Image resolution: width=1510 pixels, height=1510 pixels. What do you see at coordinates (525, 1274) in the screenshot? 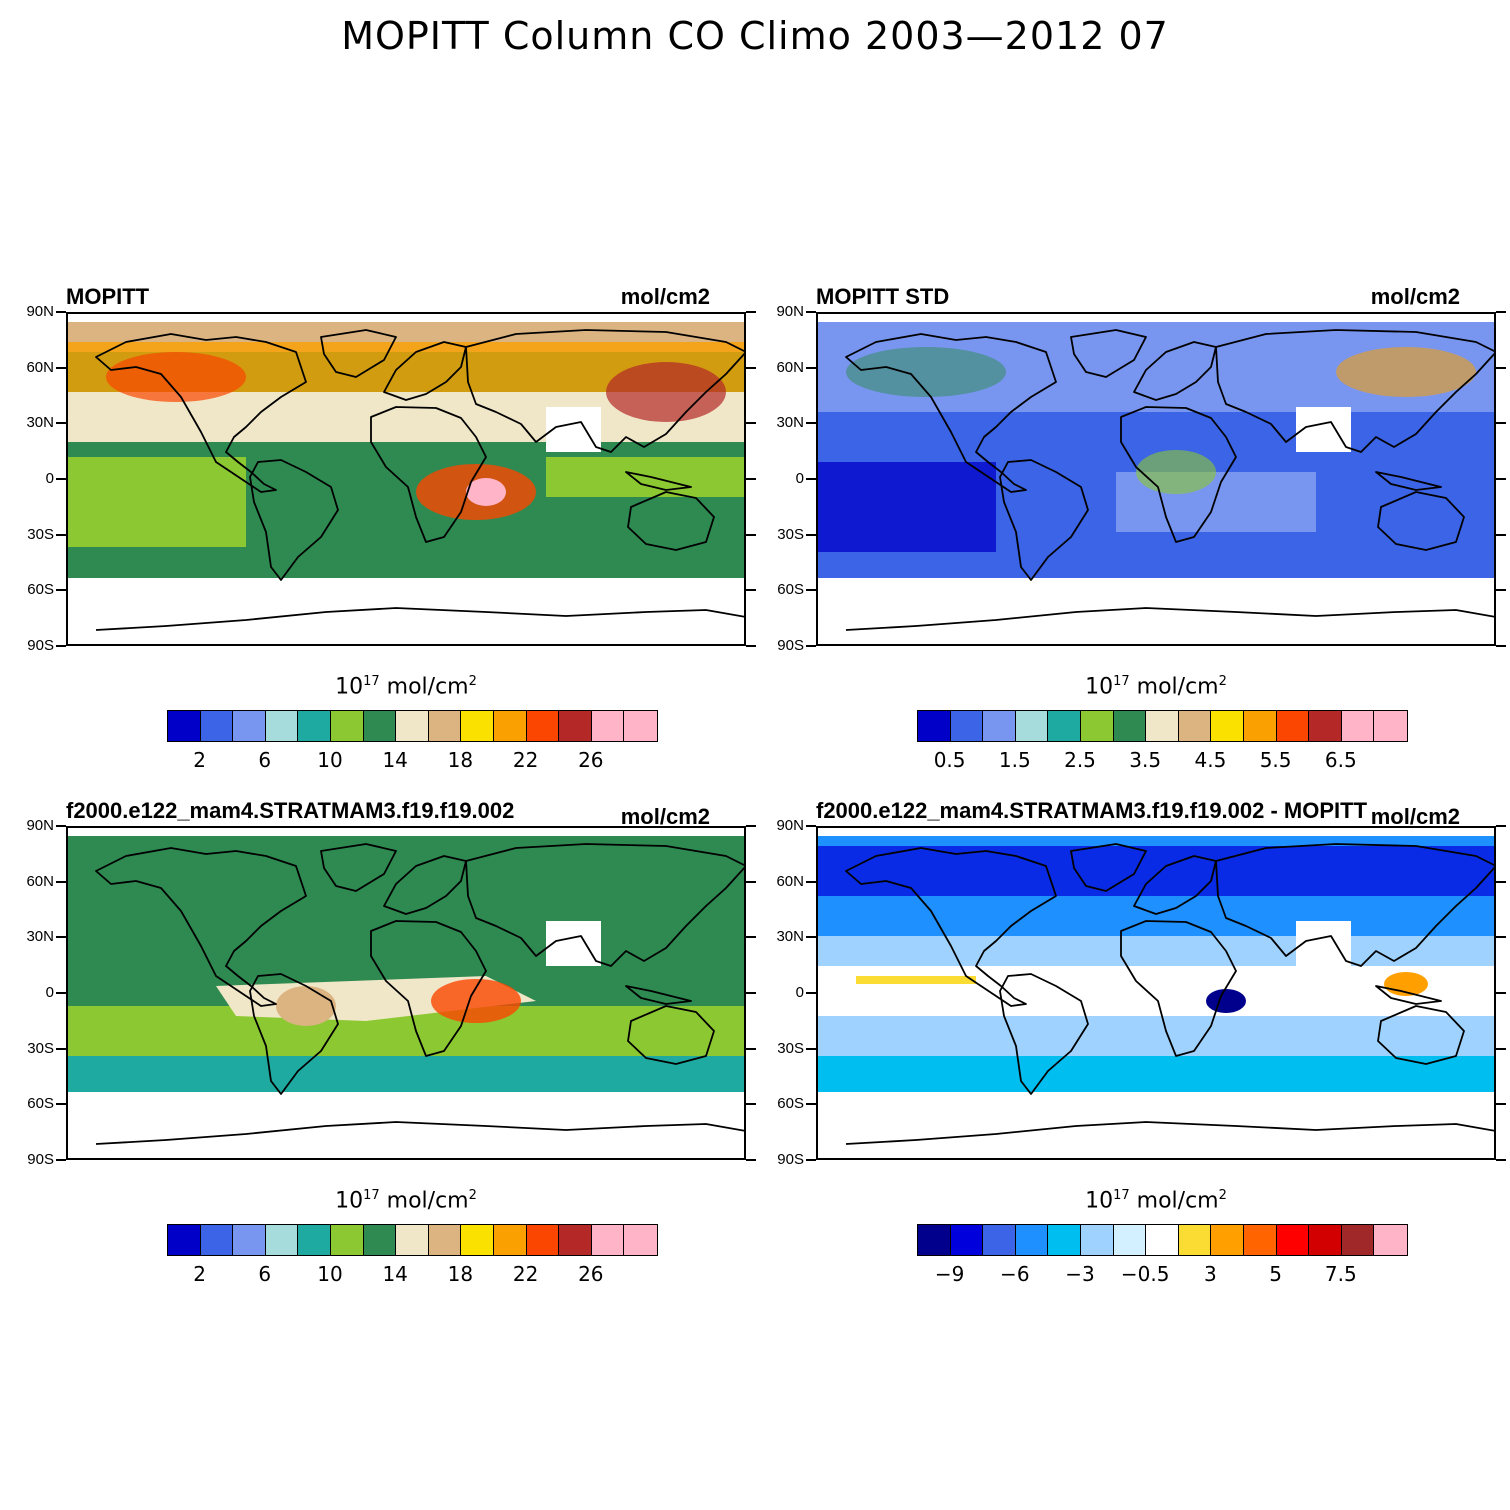
I see `colorbar-label: 22` at bounding box center [525, 1274].